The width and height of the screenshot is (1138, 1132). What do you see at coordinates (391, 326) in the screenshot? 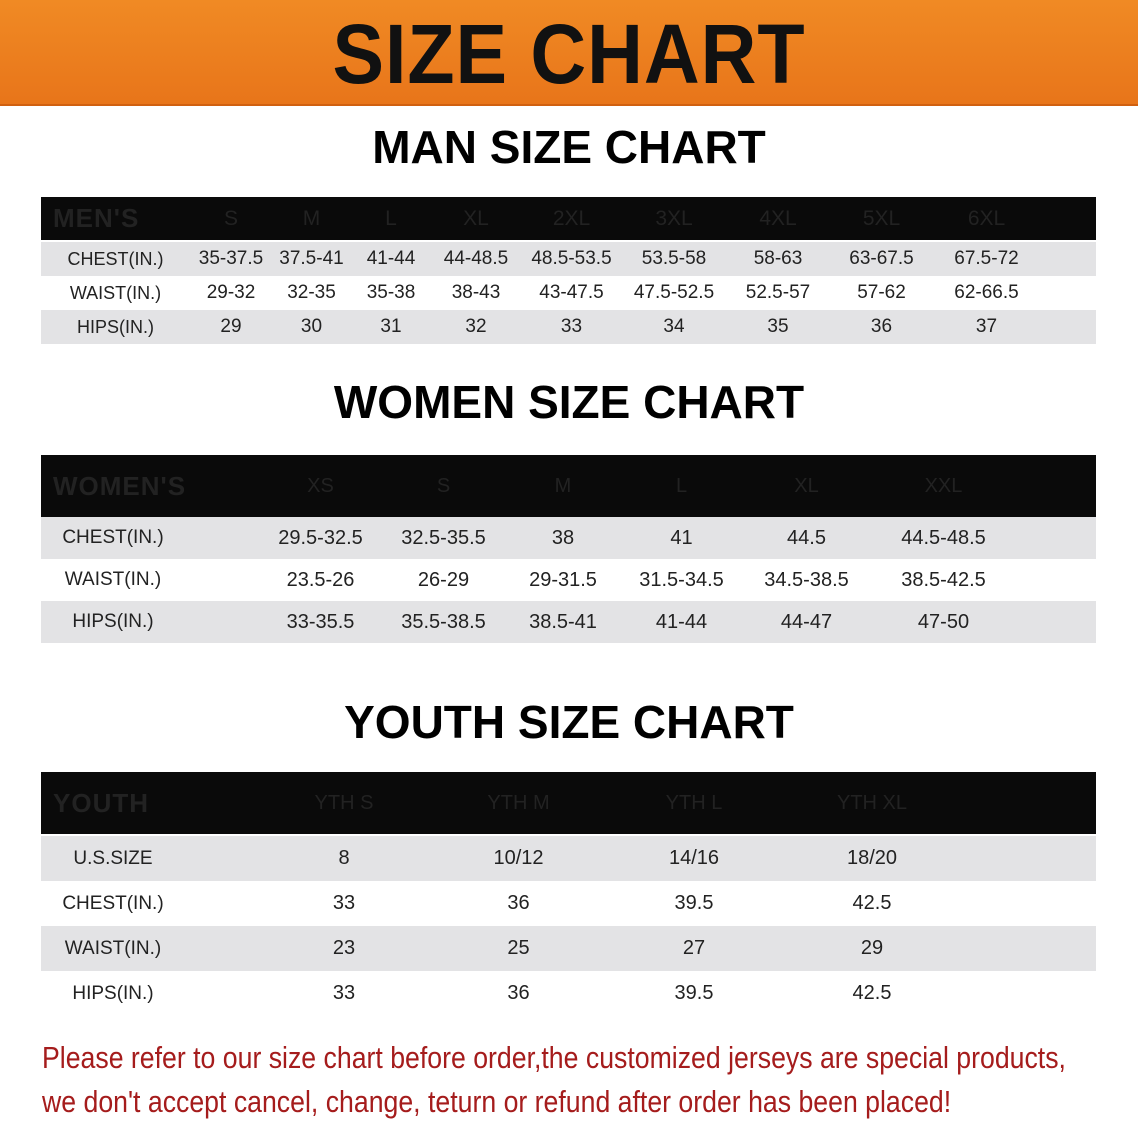
I see `measurement-cell: 31` at bounding box center [391, 326].